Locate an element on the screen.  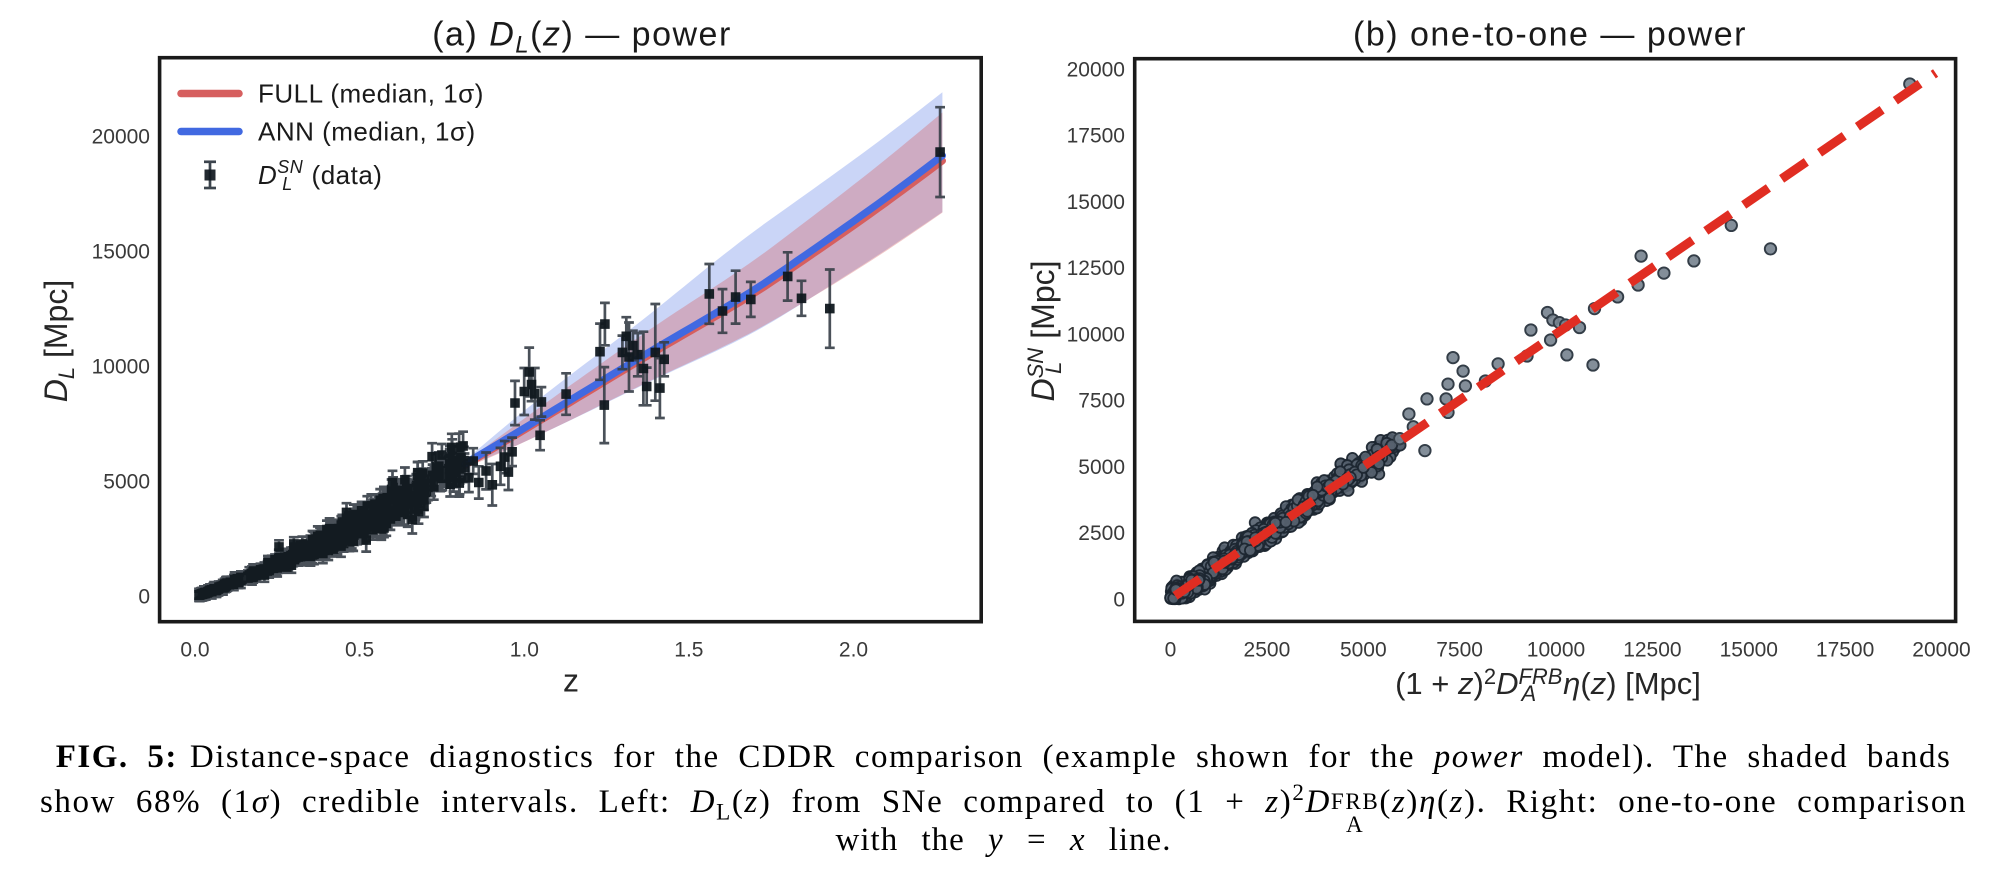
svg-text:DSNL (data): DSN L (data) is located at coordinates (320, 175).